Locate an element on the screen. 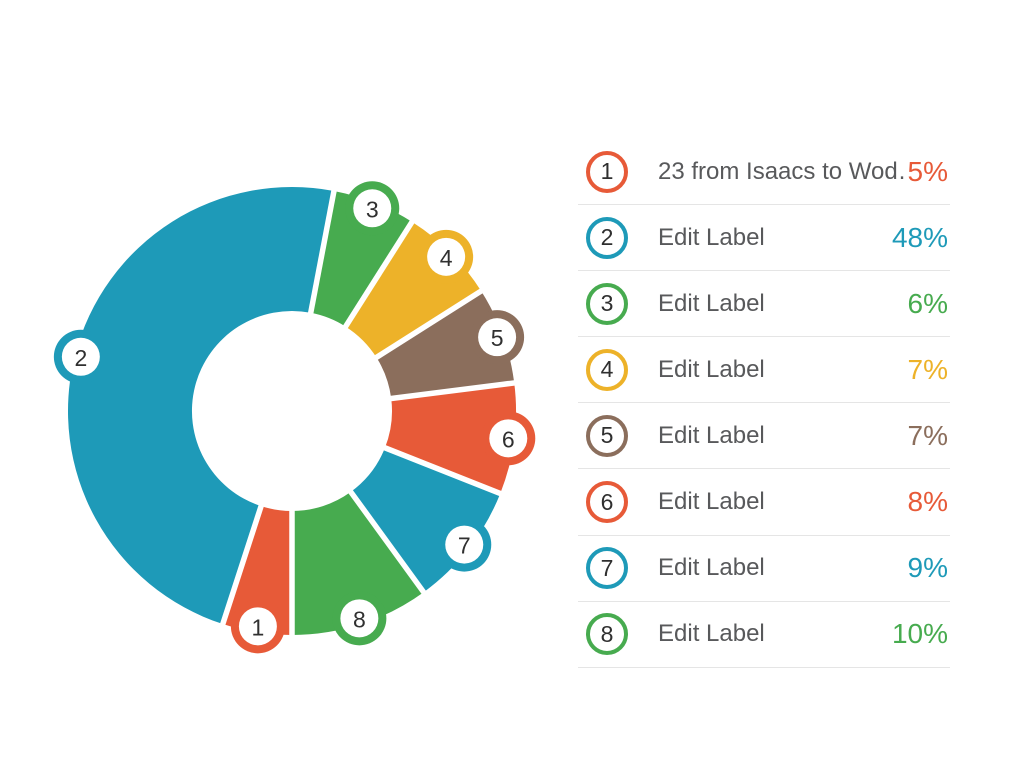 The height and width of the screenshot is (768, 1024). legend-row-6: 6 Edit Label 8% is located at coordinates (764, 502).